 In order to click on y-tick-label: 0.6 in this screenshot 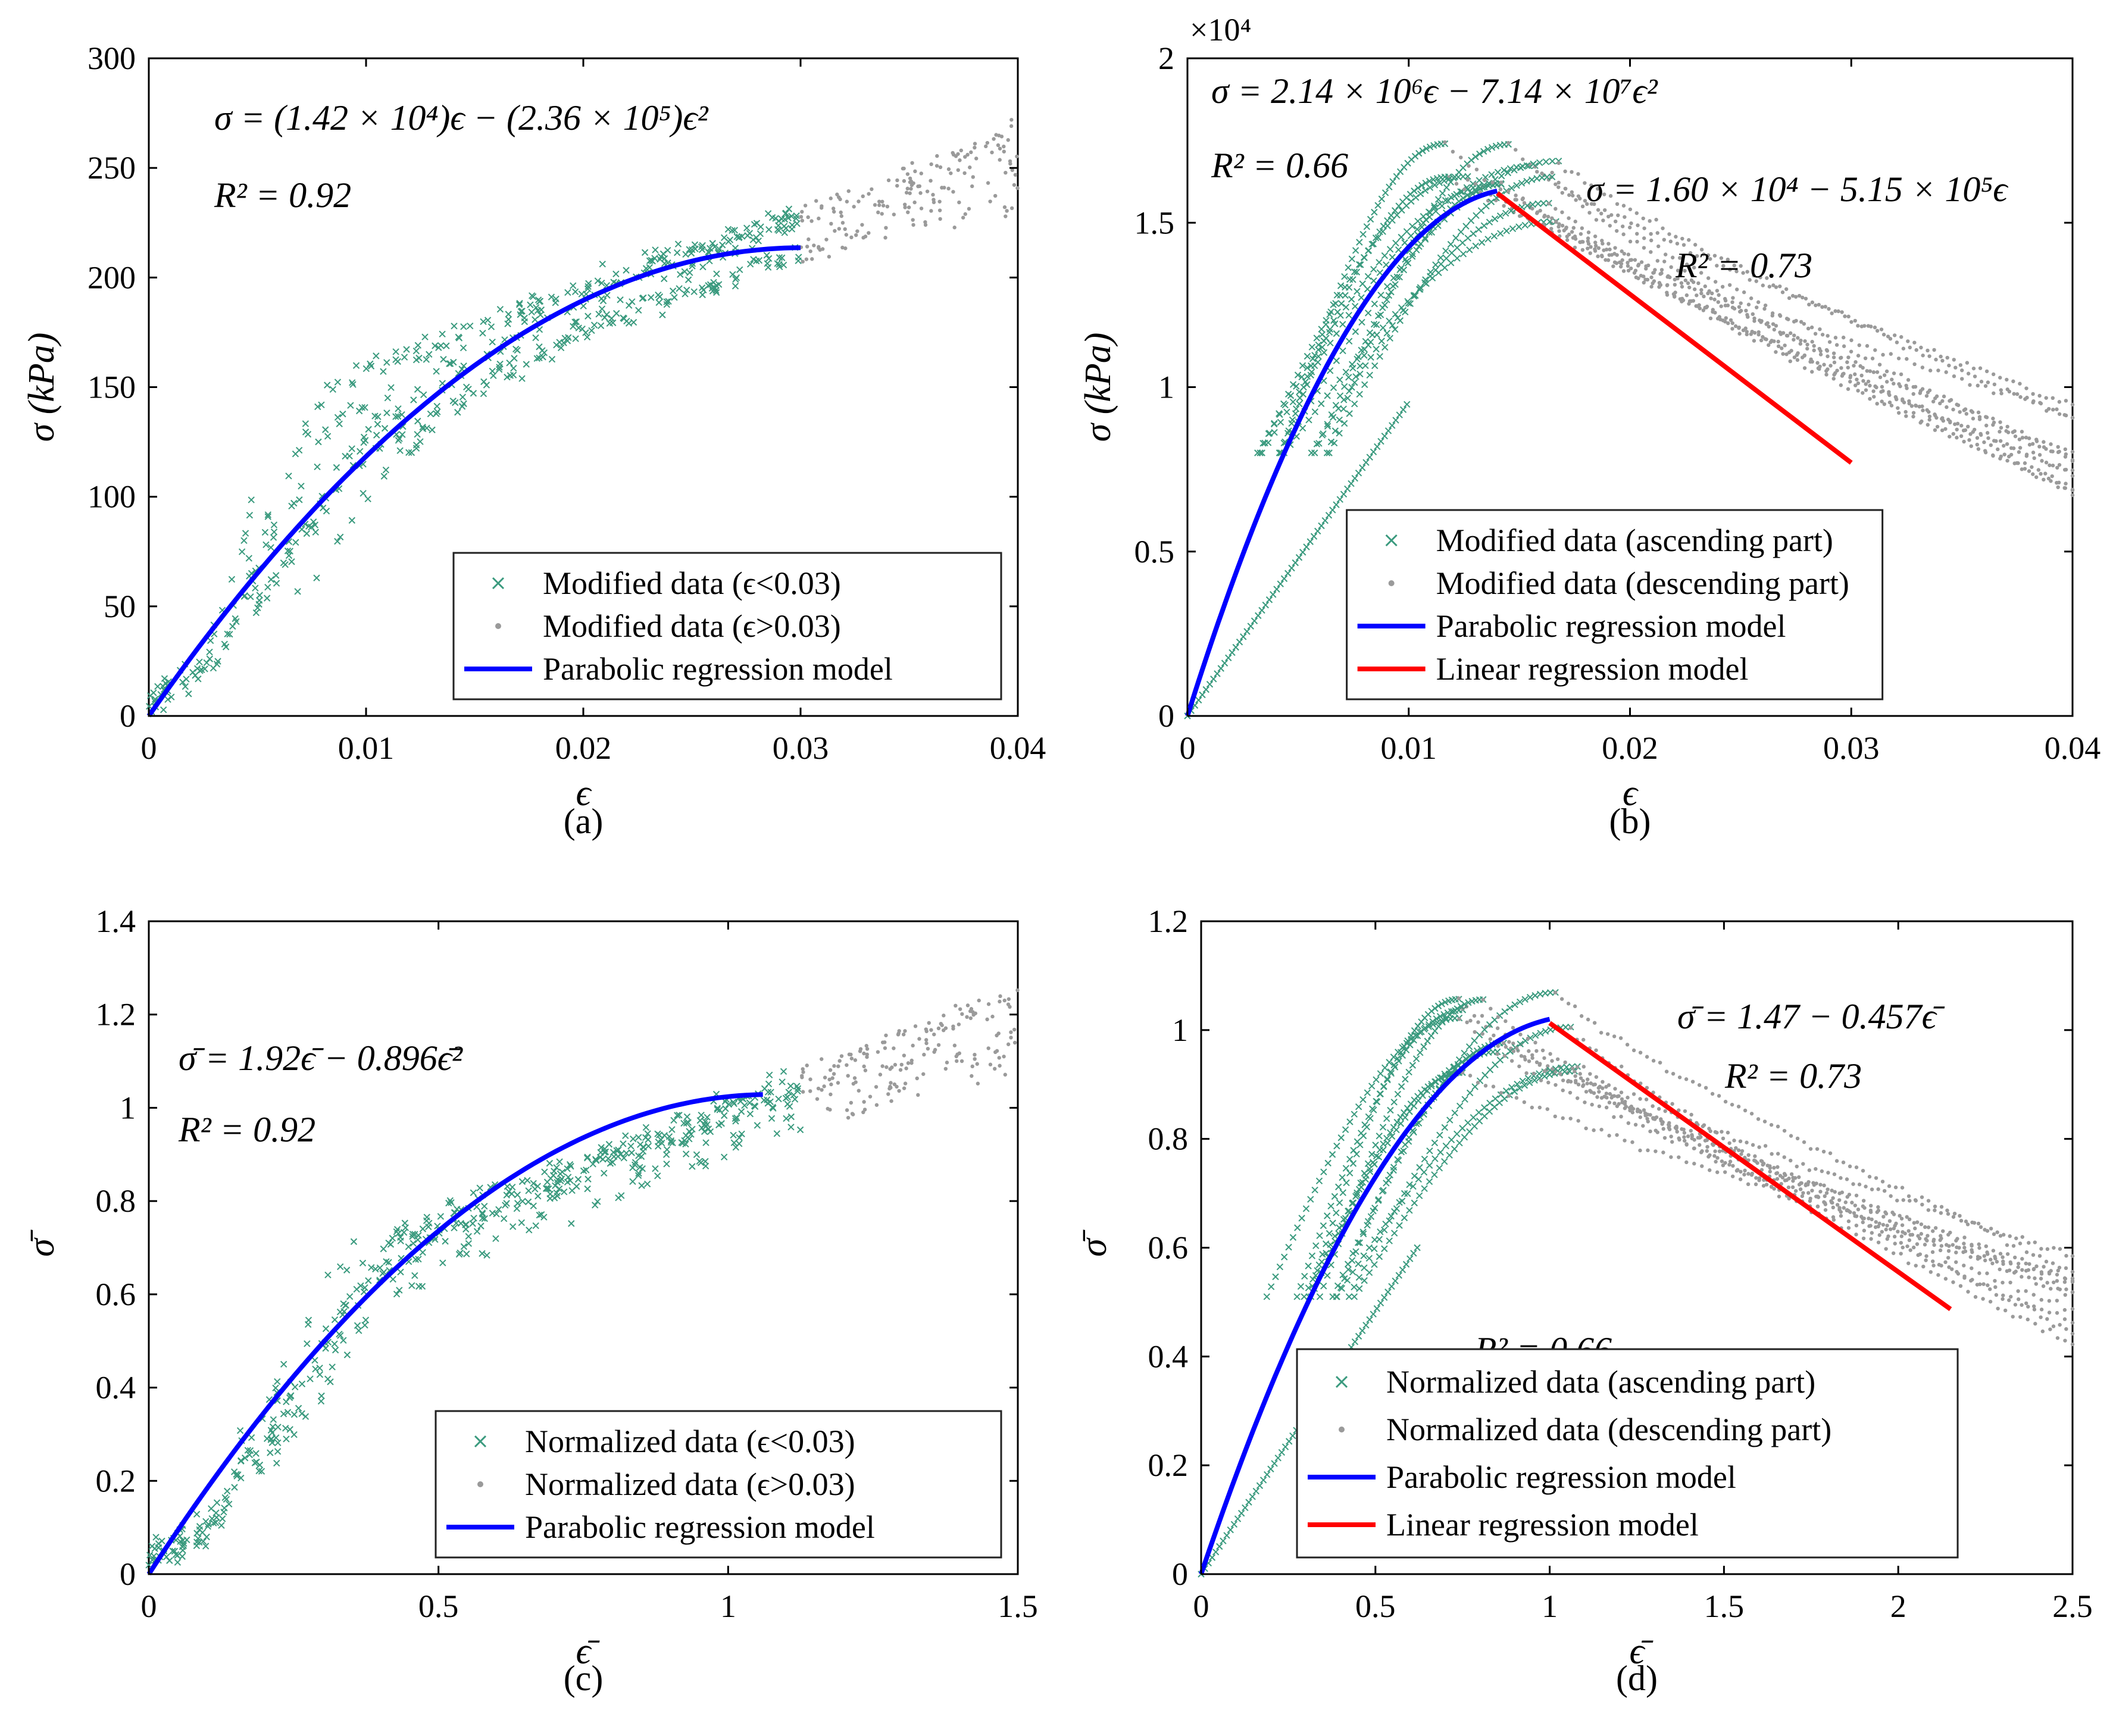, I will do `click(1168, 1248)`.